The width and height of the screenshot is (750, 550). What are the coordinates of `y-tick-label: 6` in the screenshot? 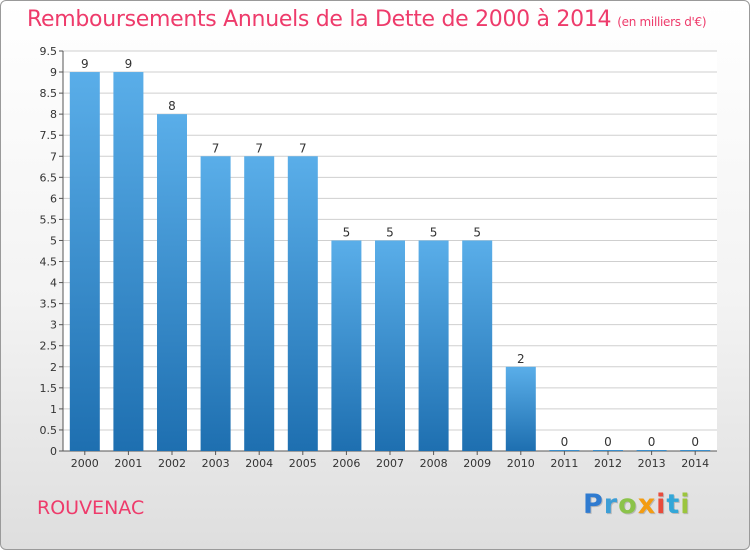 It's located at (53, 198).